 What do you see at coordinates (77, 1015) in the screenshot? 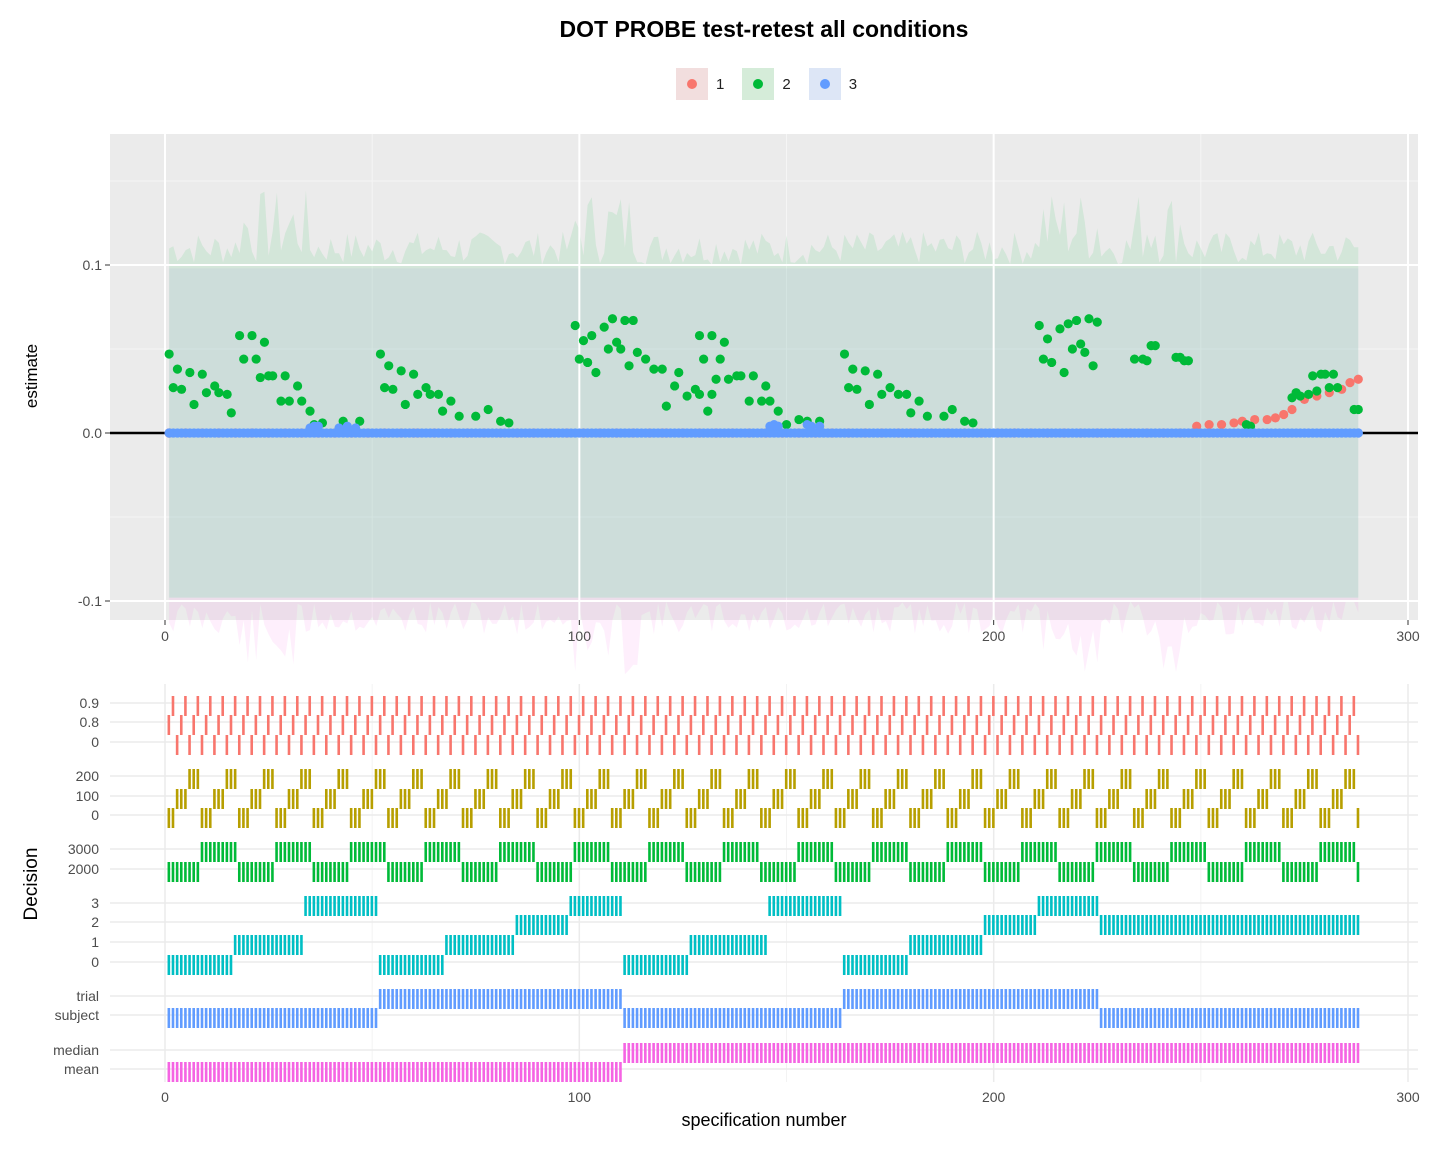
I see `decision-level-label: subject` at bounding box center [77, 1015].